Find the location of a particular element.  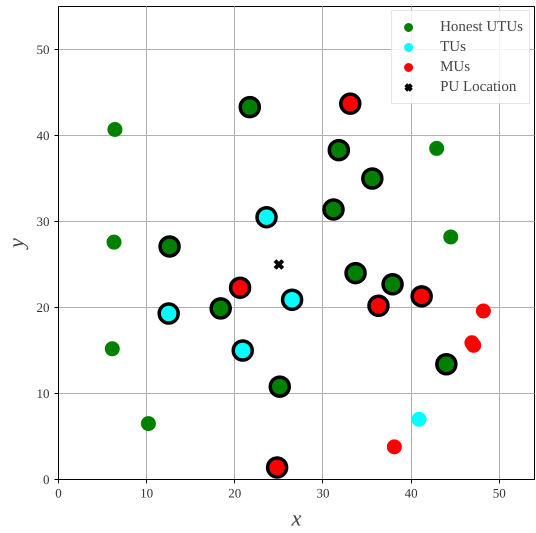

y-tick-label: 0 is located at coordinates (46, 479).